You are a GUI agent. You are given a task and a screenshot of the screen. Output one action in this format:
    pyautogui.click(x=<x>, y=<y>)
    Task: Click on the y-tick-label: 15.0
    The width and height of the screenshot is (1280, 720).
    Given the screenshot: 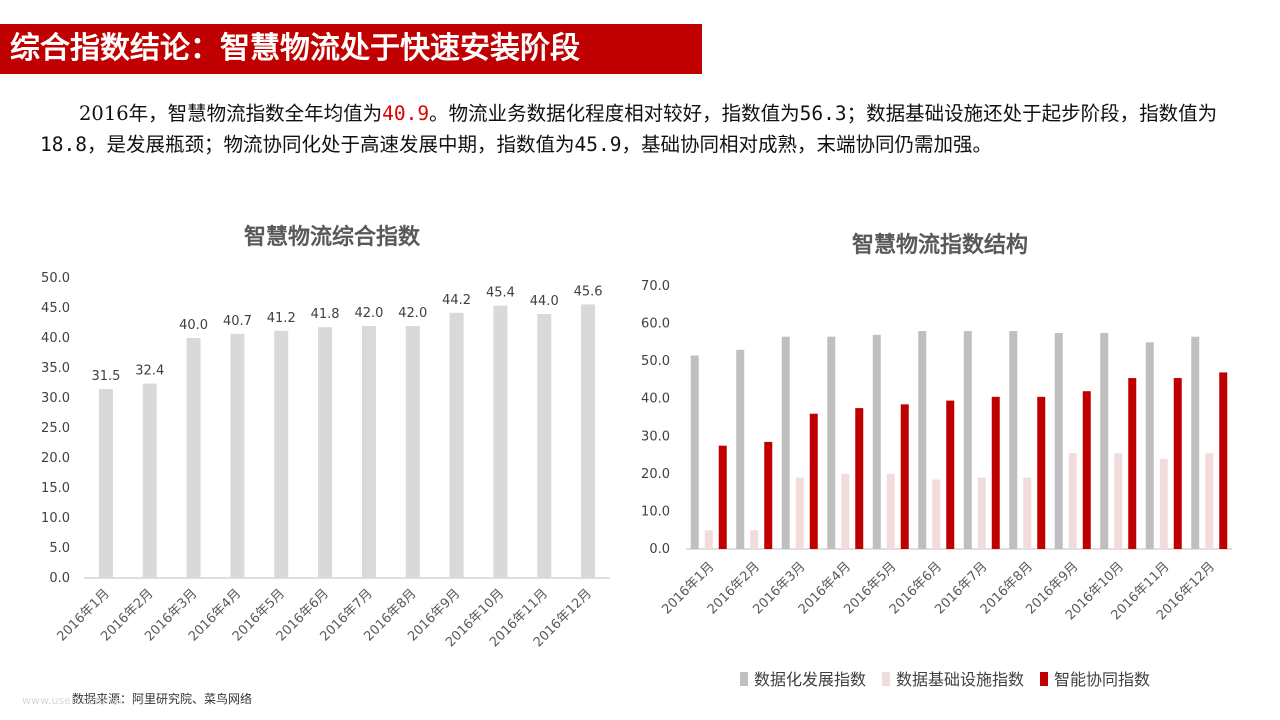 What is the action you would take?
    pyautogui.click(x=55, y=488)
    